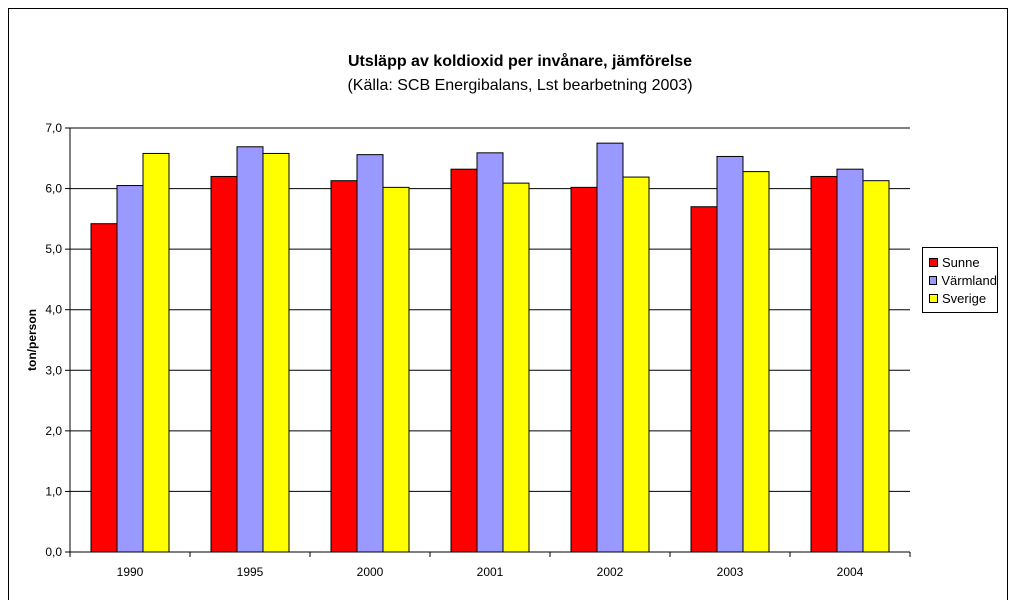 This screenshot has height=605, width=1017. I want to click on x-tick-label: 2000, so click(370, 572).